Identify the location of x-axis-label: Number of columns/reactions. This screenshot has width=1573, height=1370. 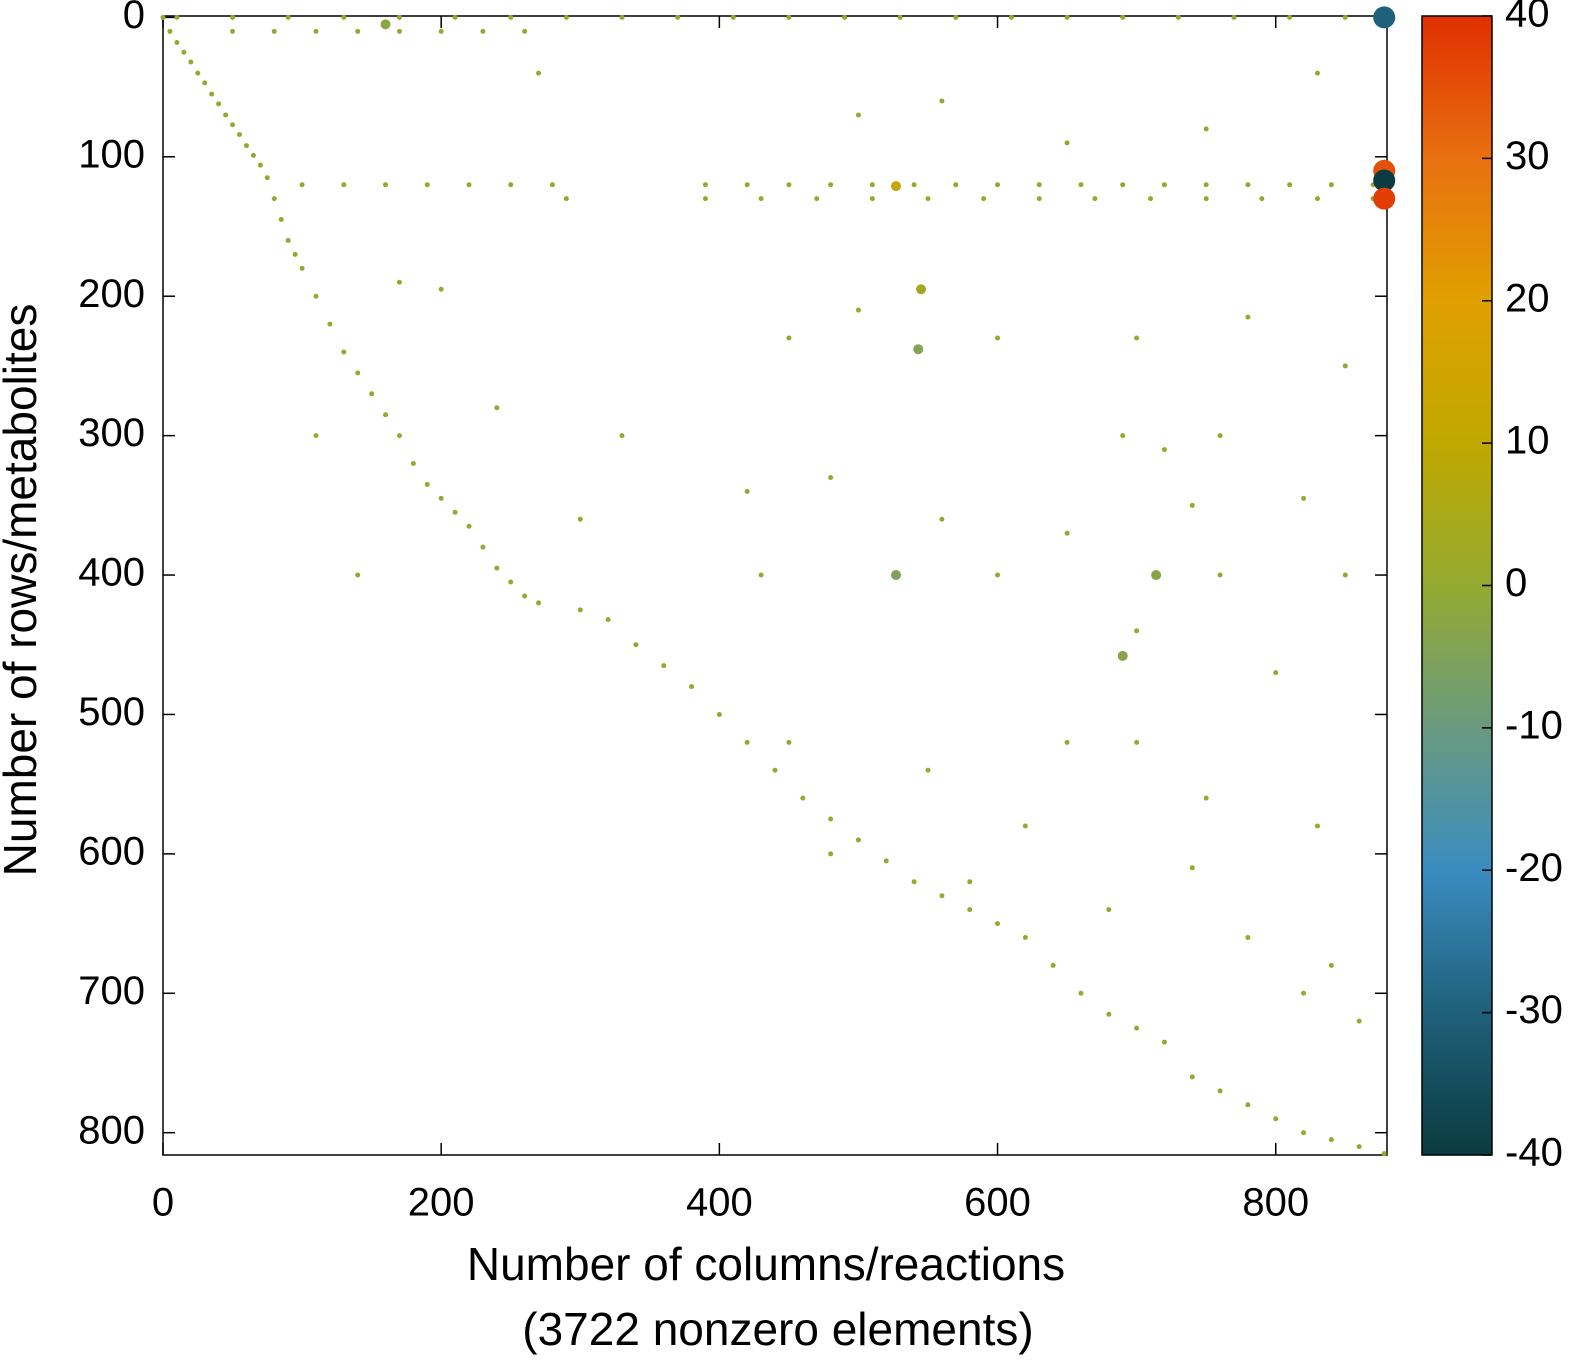
(766, 1264).